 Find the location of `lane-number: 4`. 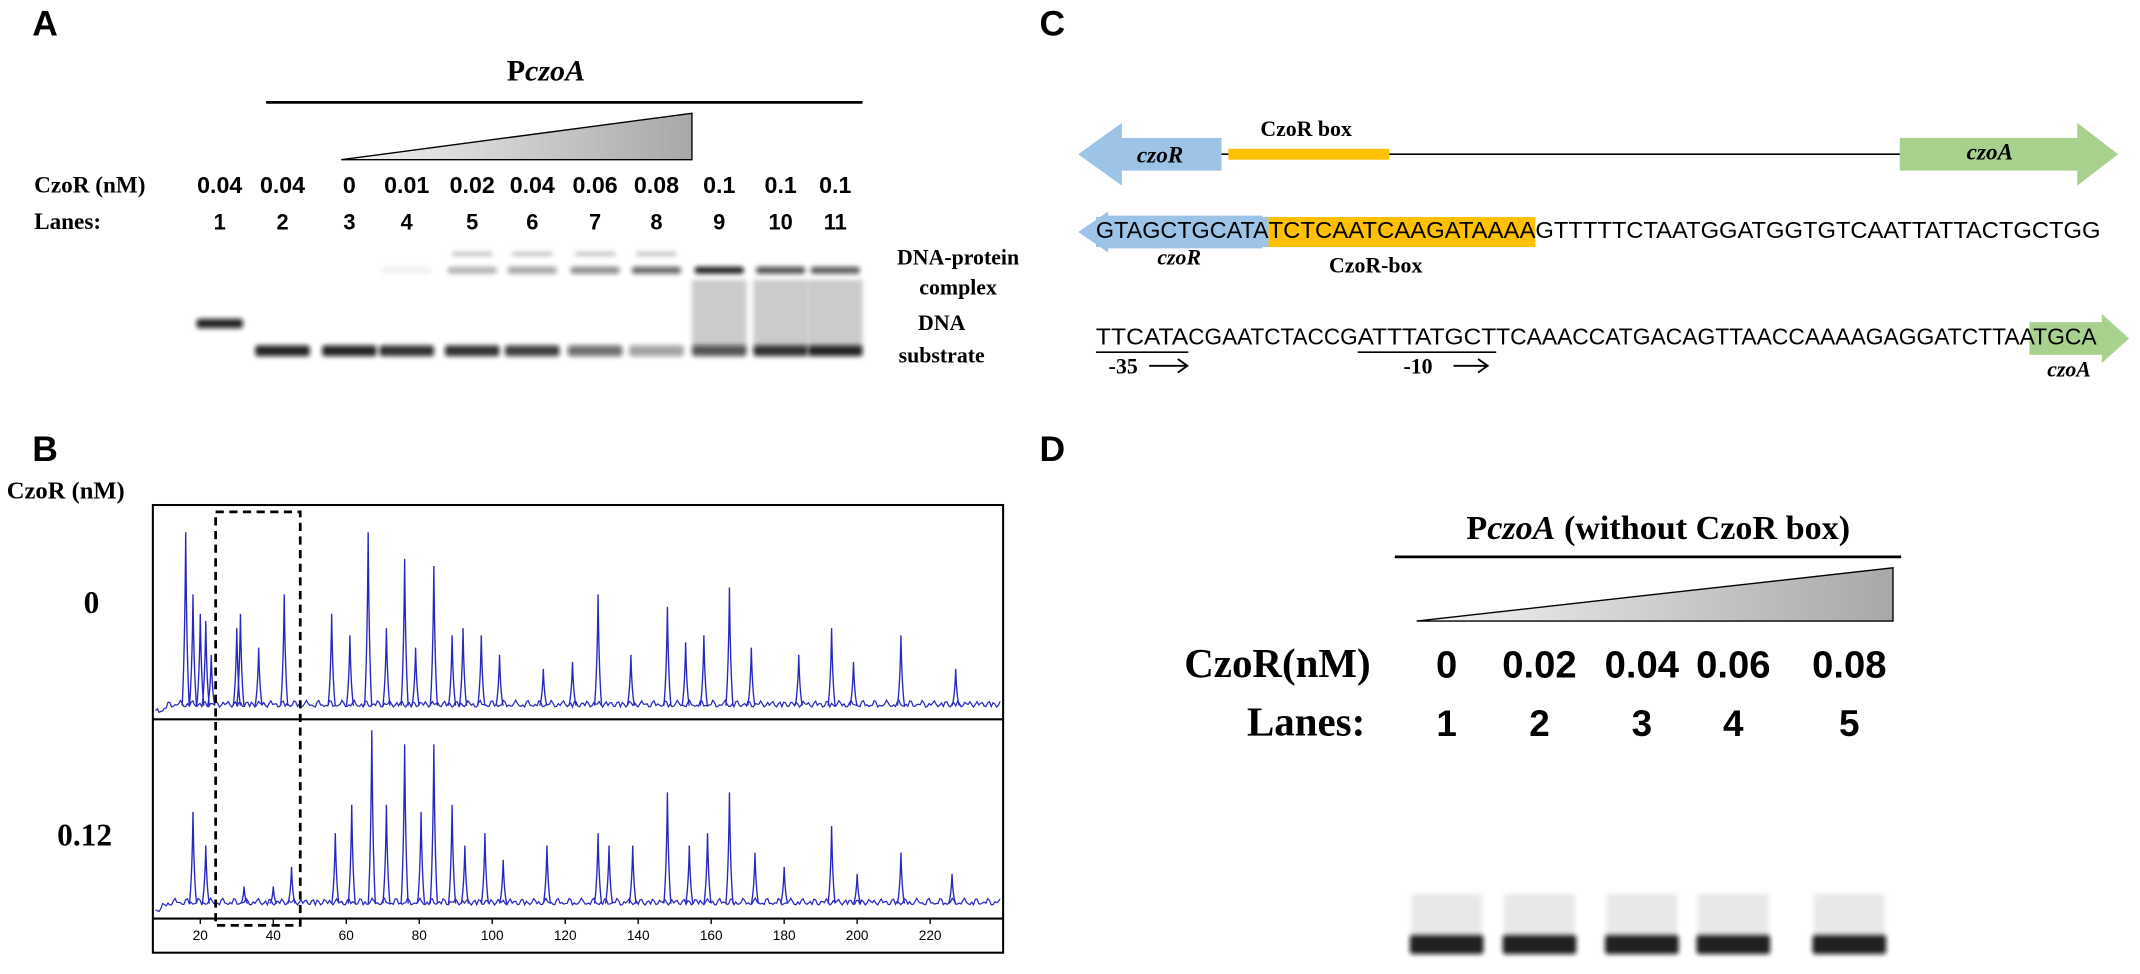

lane-number: 4 is located at coordinates (1733, 723).